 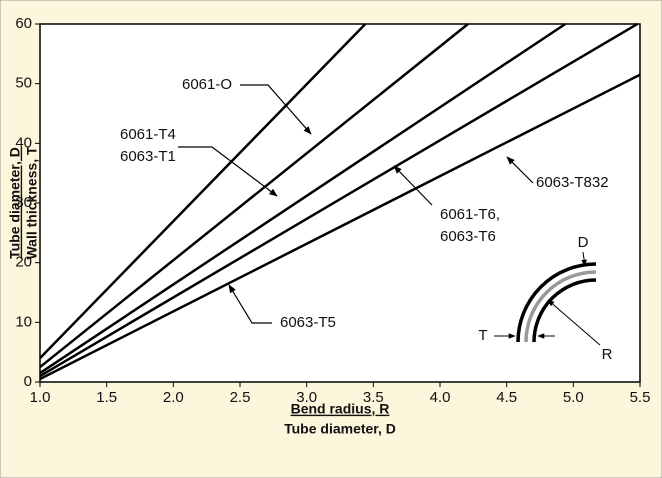 I want to click on inset-label: T, so click(x=482, y=335).